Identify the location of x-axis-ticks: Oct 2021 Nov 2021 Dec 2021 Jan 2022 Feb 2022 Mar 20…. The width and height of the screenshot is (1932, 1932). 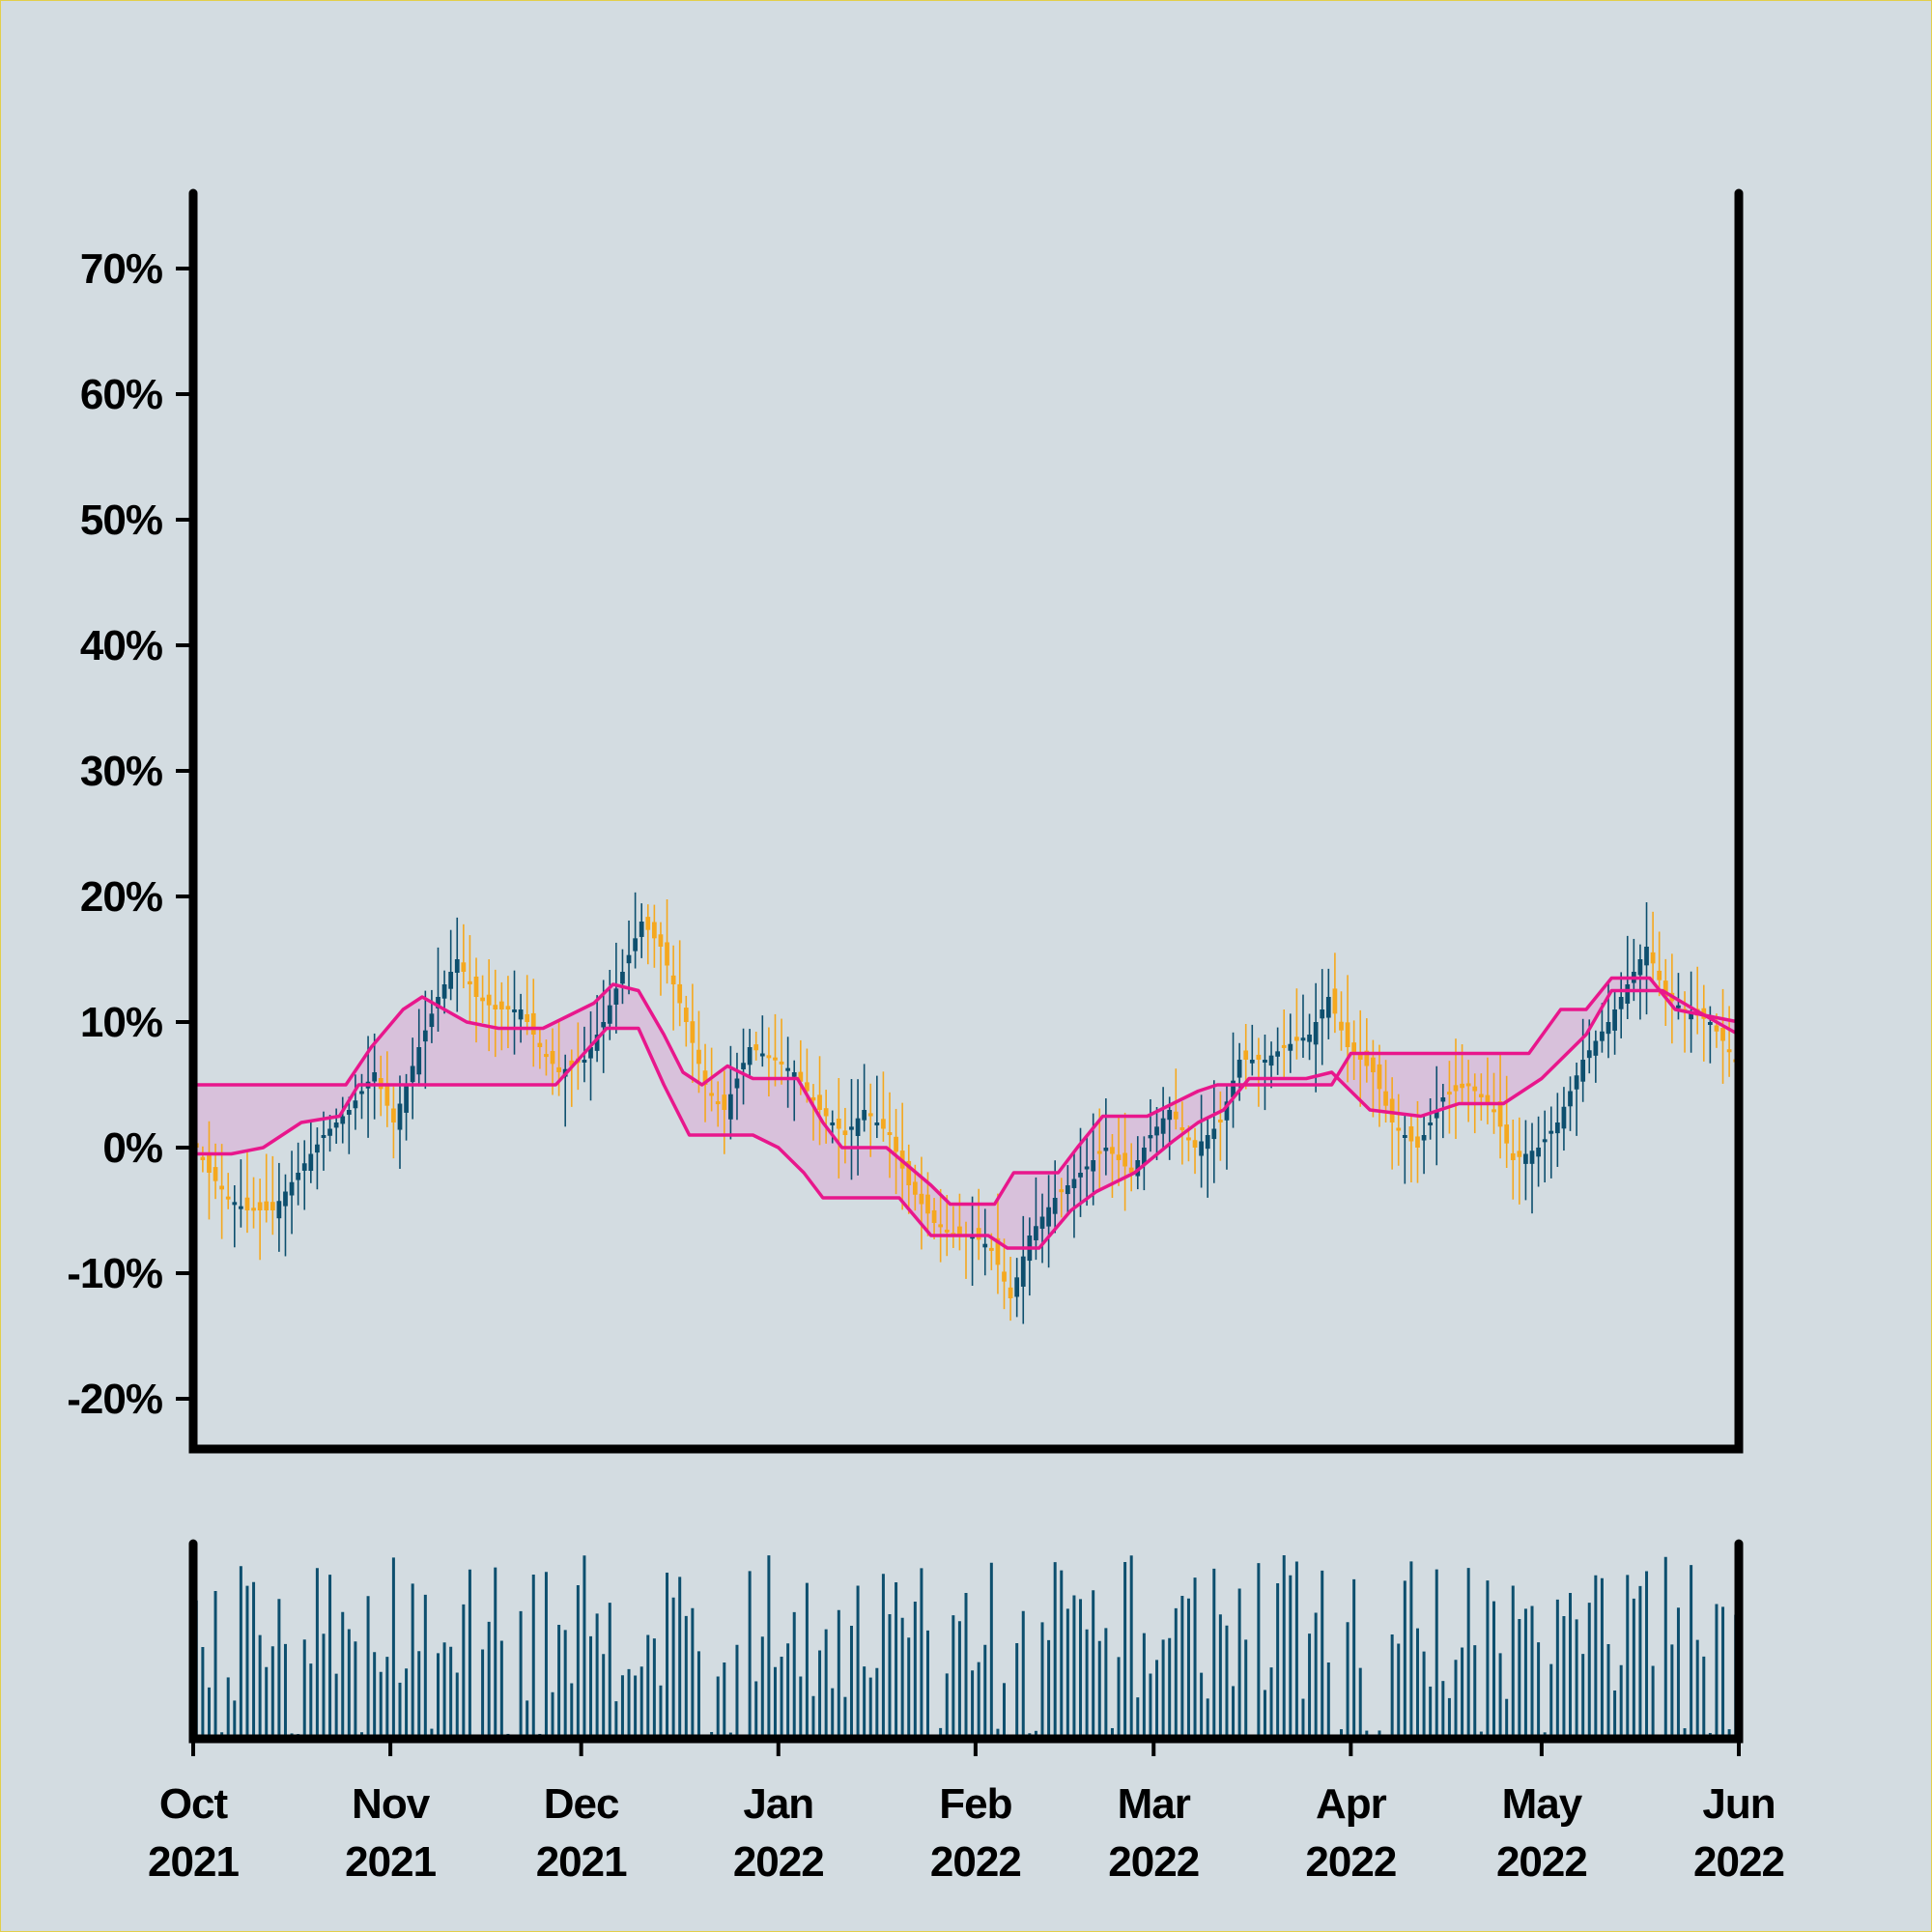
(966, 1812).